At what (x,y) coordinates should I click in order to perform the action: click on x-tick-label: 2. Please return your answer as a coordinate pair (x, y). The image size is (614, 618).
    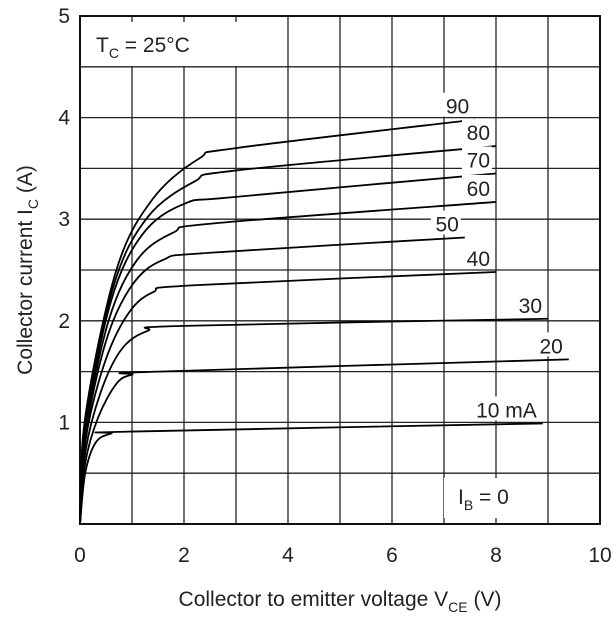
    Looking at the image, I should click on (184, 555).